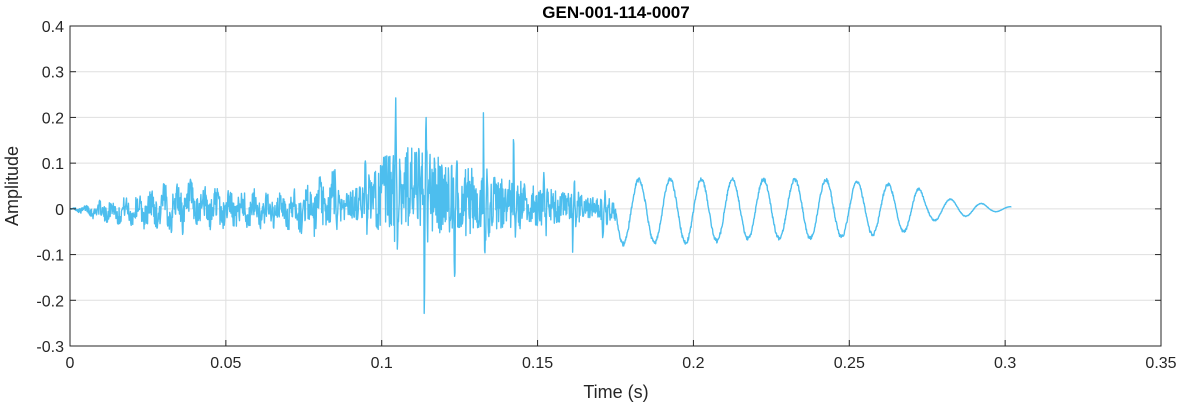 The height and width of the screenshot is (404, 1182). What do you see at coordinates (53, 118) in the screenshot?
I see `y-tick-label: 0.2` at bounding box center [53, 118].